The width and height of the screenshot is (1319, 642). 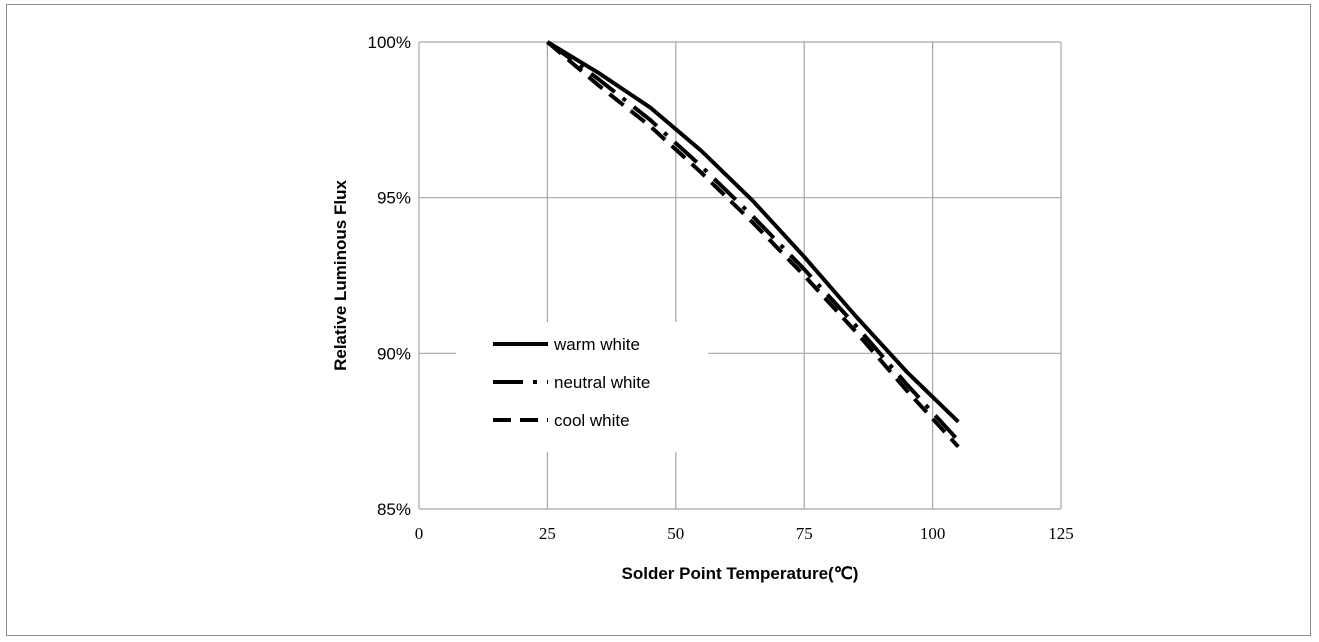 What do you see at coordinates (602, 382) in the screenshot?
I see `legend-label: neutral white` at bounding box center [602, 382].